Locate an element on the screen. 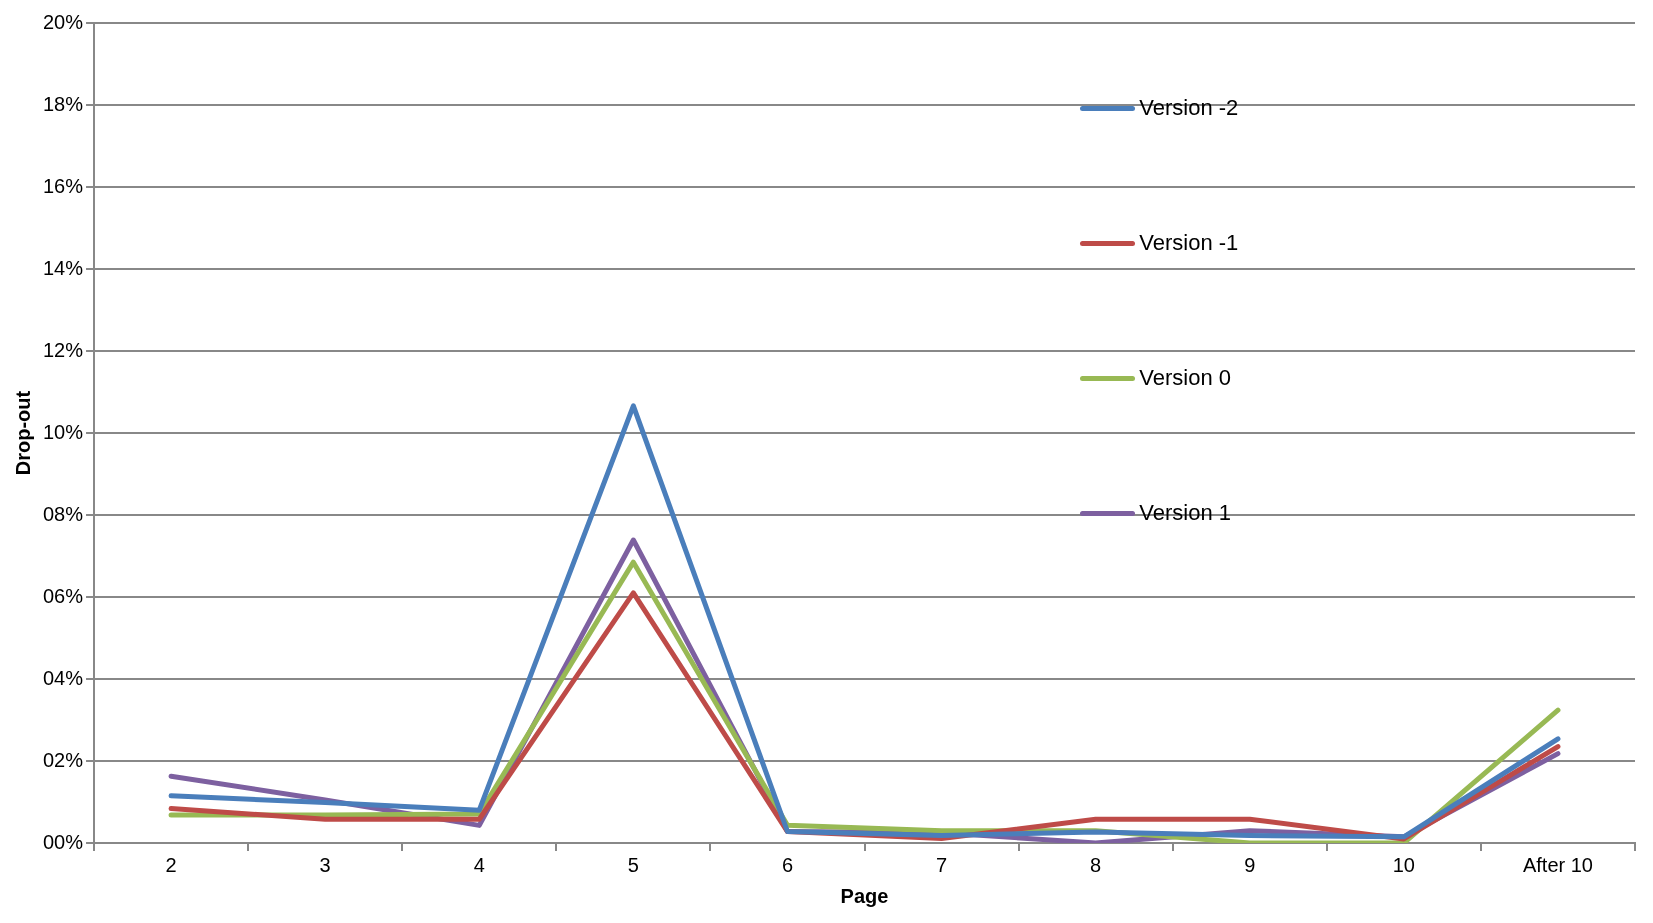 This screenshot has height=923, width=1653. x-tick-label: 6 is located at coordinates (787, 864).